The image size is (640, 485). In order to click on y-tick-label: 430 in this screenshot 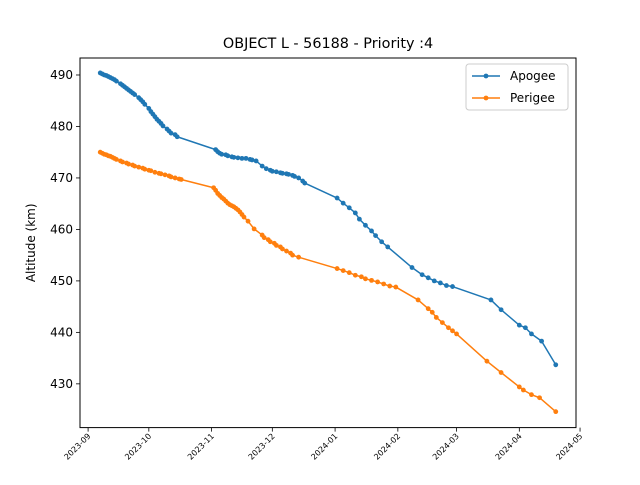, I will do `click(61, 384)`.